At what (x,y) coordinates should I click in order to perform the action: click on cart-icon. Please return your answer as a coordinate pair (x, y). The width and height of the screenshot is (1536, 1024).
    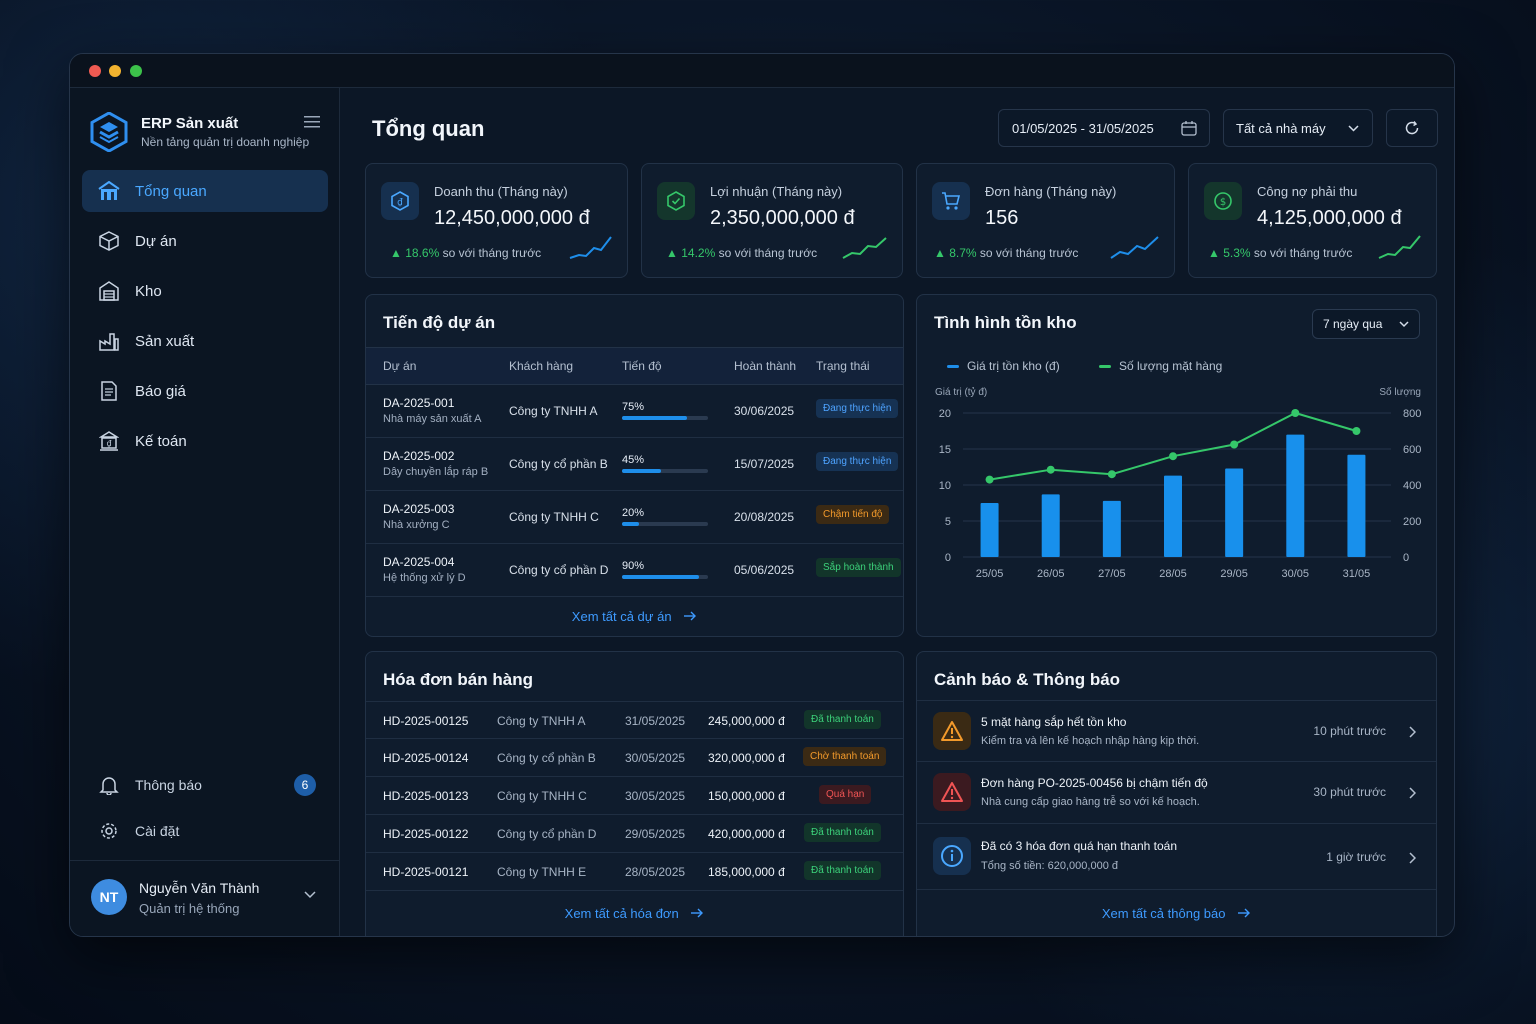
    Looking at the image, I should click on (951, 201).